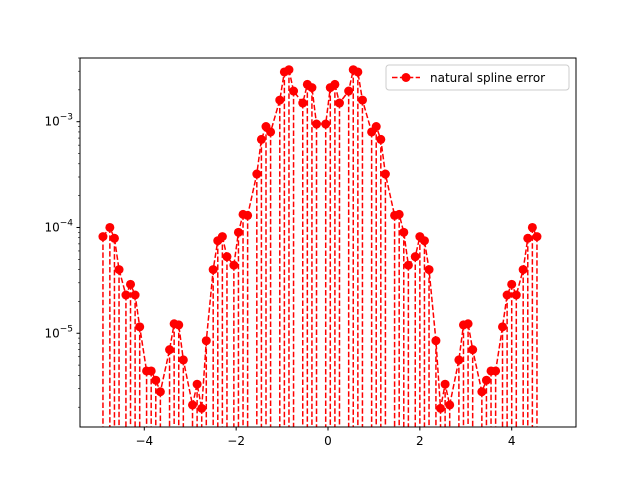  Describe the element at coordinates (420, 441) in the screenshot. I see `x-tick-label: 2` at that location.